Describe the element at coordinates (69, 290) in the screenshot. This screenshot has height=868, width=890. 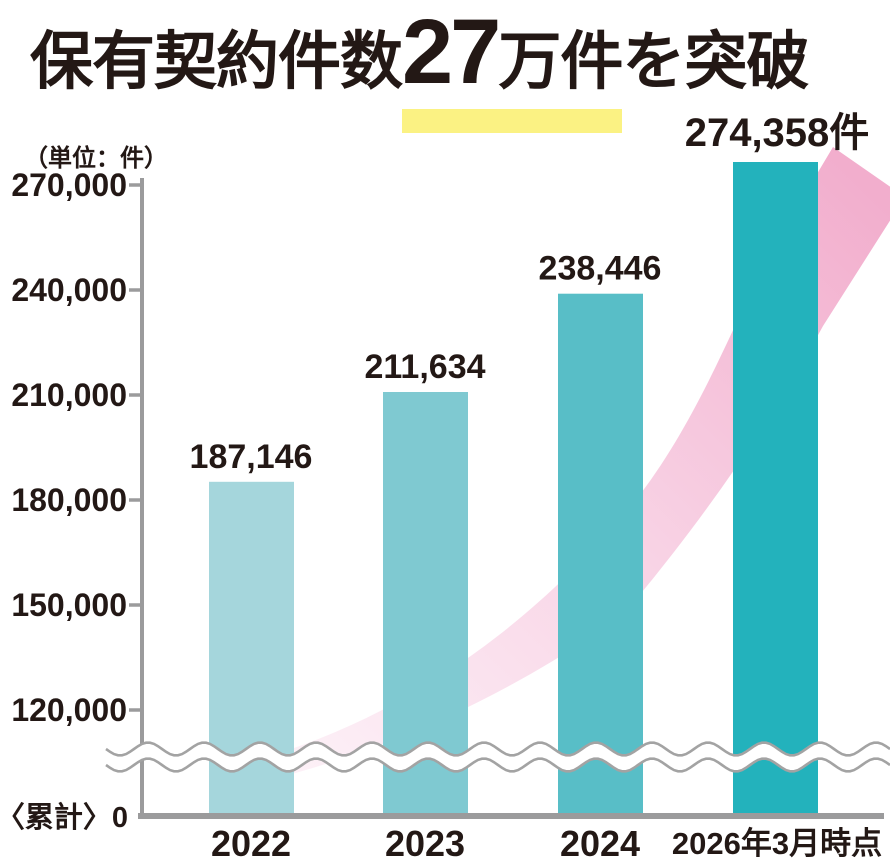
I see `y-tick-240000: 240,000` at that location.